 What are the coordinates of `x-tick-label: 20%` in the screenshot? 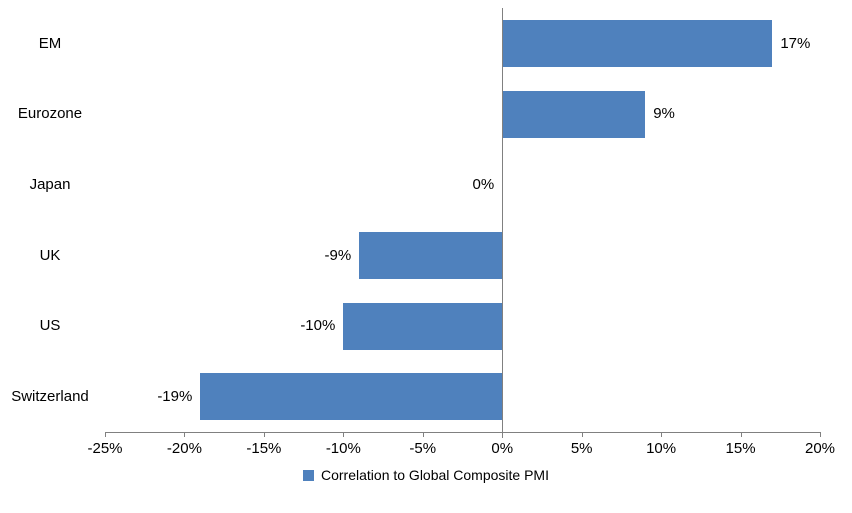 It's located at (820, 448).